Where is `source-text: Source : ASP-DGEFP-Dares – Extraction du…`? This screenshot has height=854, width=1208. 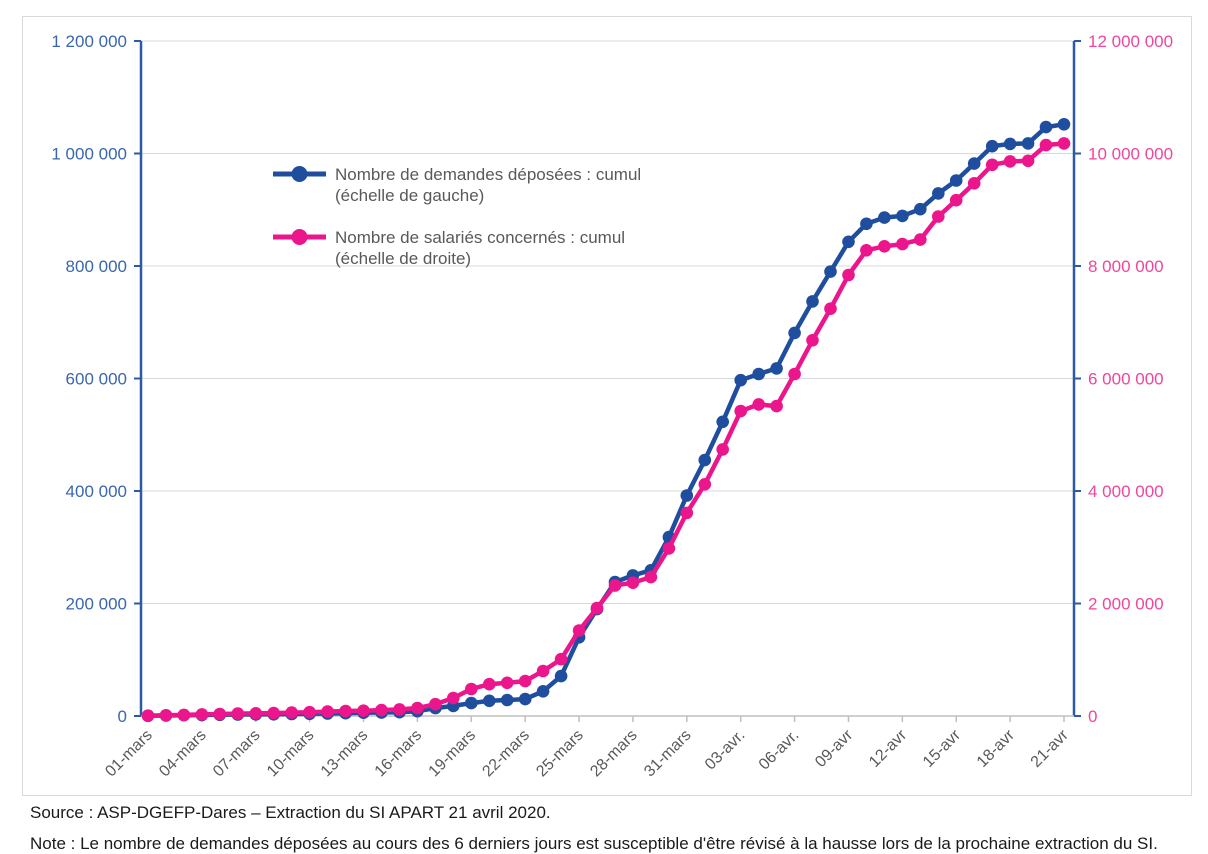
source-text: Source : ASP-DGEFP-Dares – Extraction du… is located at coordinates (290, 812).